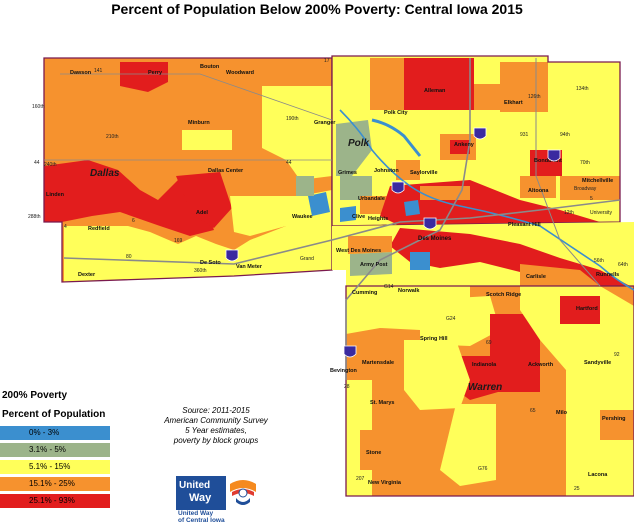  Describe the element at coordinates (129, 198) in the screenshot. I see `dallas-red-west` at that location.